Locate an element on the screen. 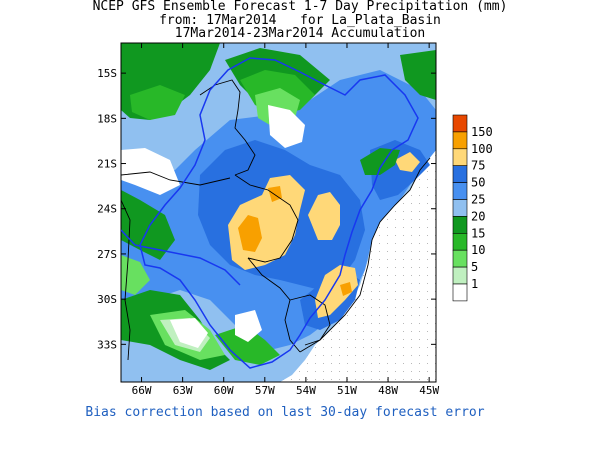 Image resolution: width=600 pixels, height=450 pixels. precip-100-region is located at coordinates (250, 233).